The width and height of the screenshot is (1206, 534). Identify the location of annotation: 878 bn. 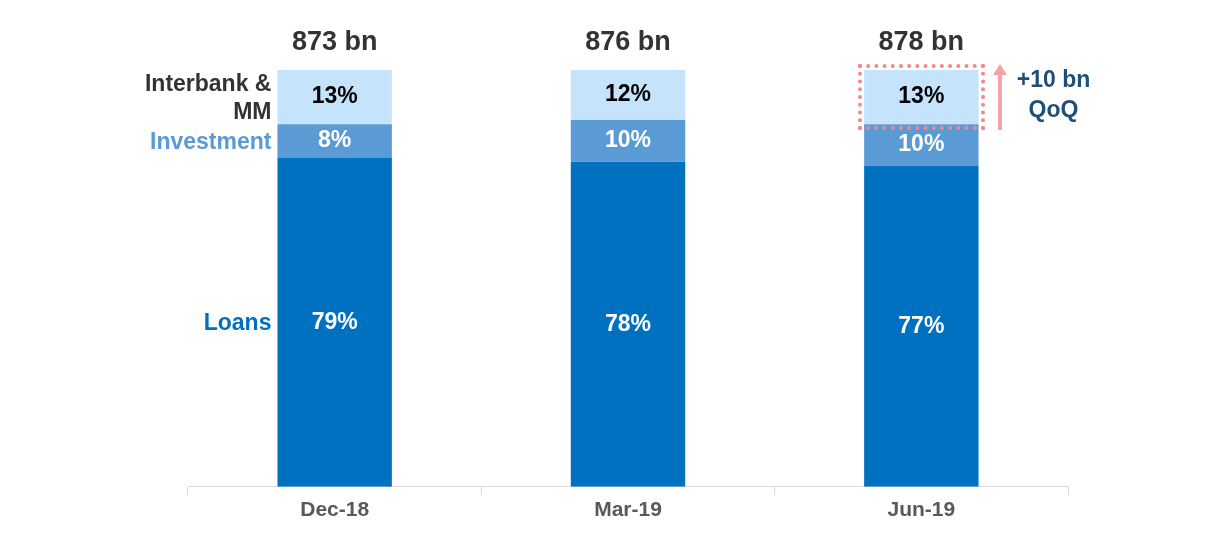
(921, 40).